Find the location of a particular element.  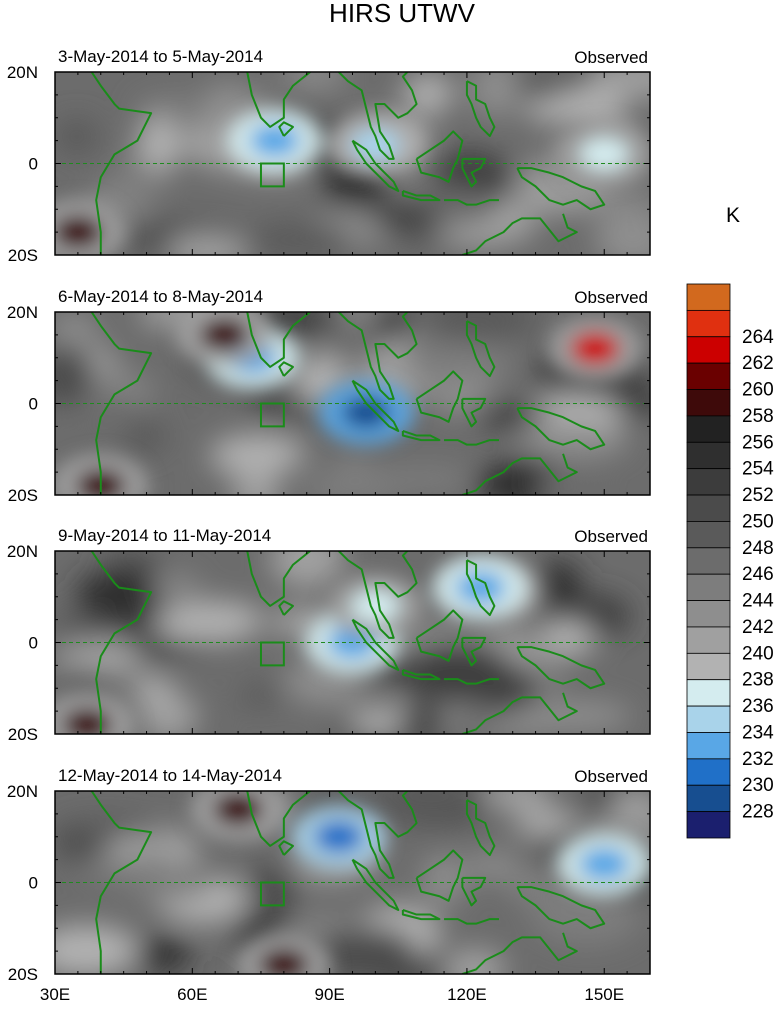

colorbar-tick-label: 260 is located at coordinates (758, 390).